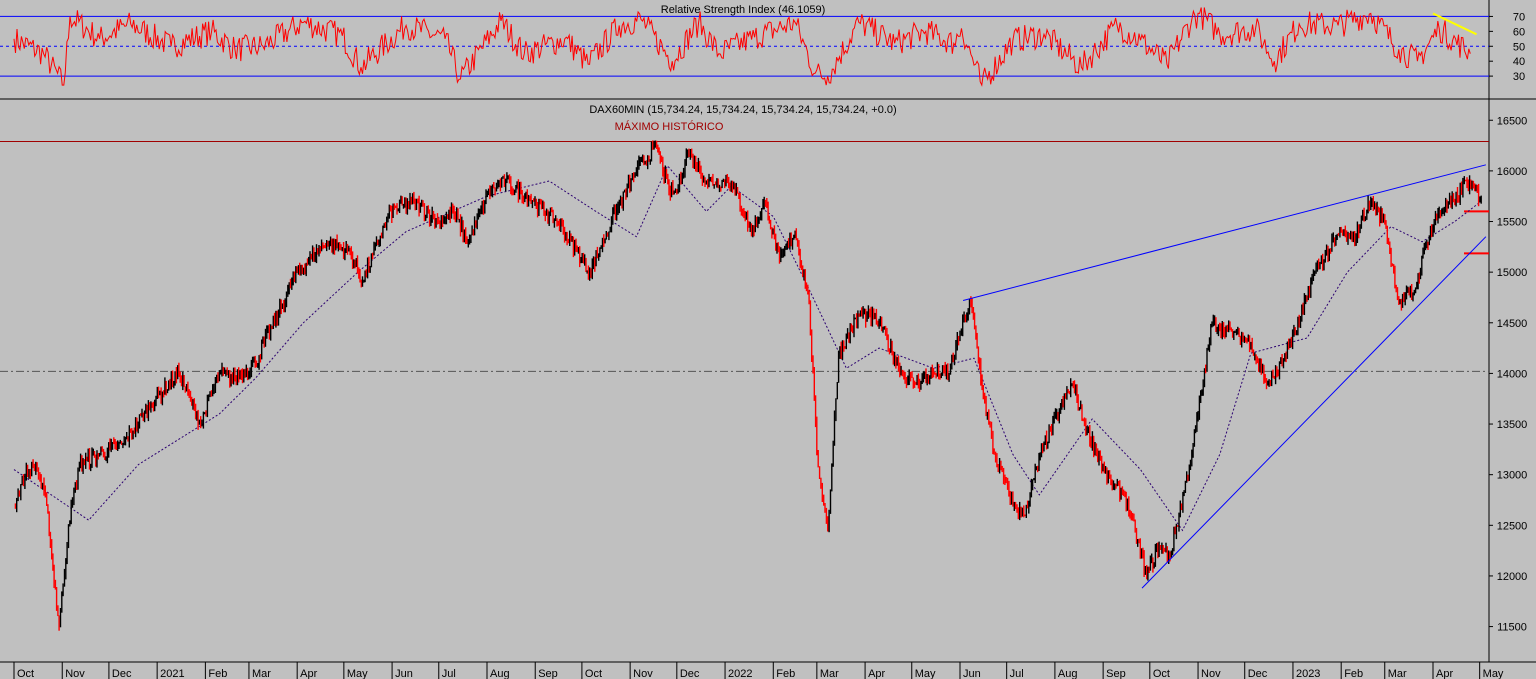  I want to click on rsi-y-axis-ticks: 30 40 50 60 70, so click(1507, 47).